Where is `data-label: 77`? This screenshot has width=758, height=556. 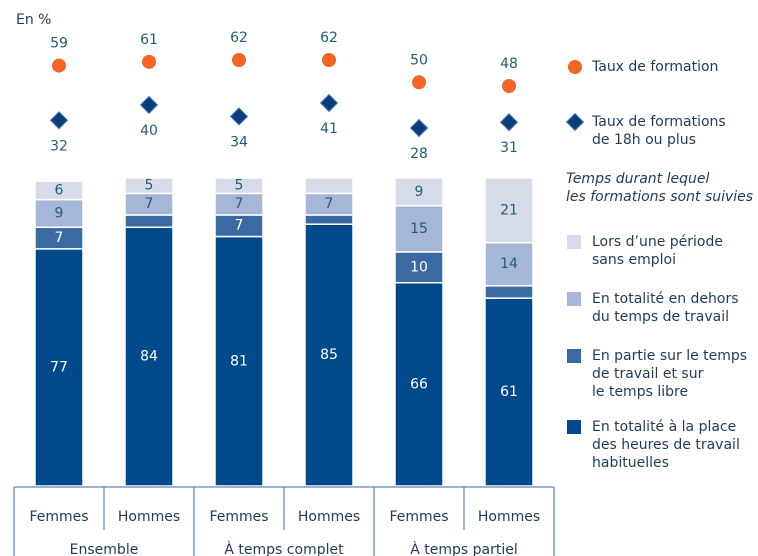
data-label: 77 is located at coordinates (59, 367).